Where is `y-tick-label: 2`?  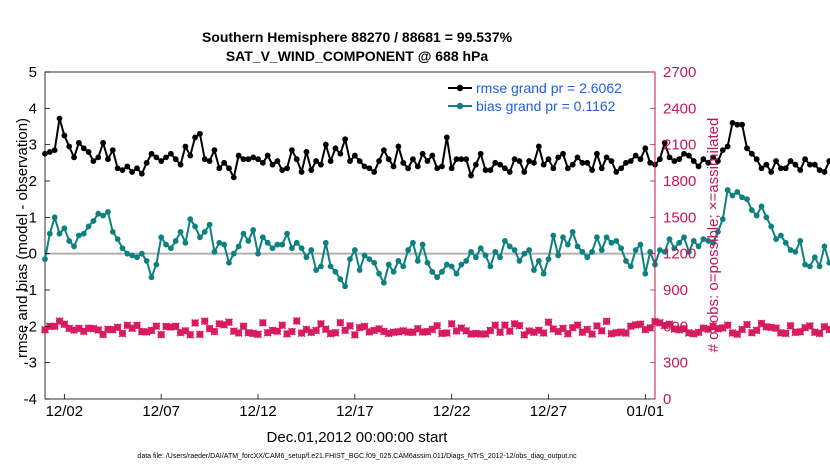 y-tick-label: 2 is located at coordinates (33, 181).